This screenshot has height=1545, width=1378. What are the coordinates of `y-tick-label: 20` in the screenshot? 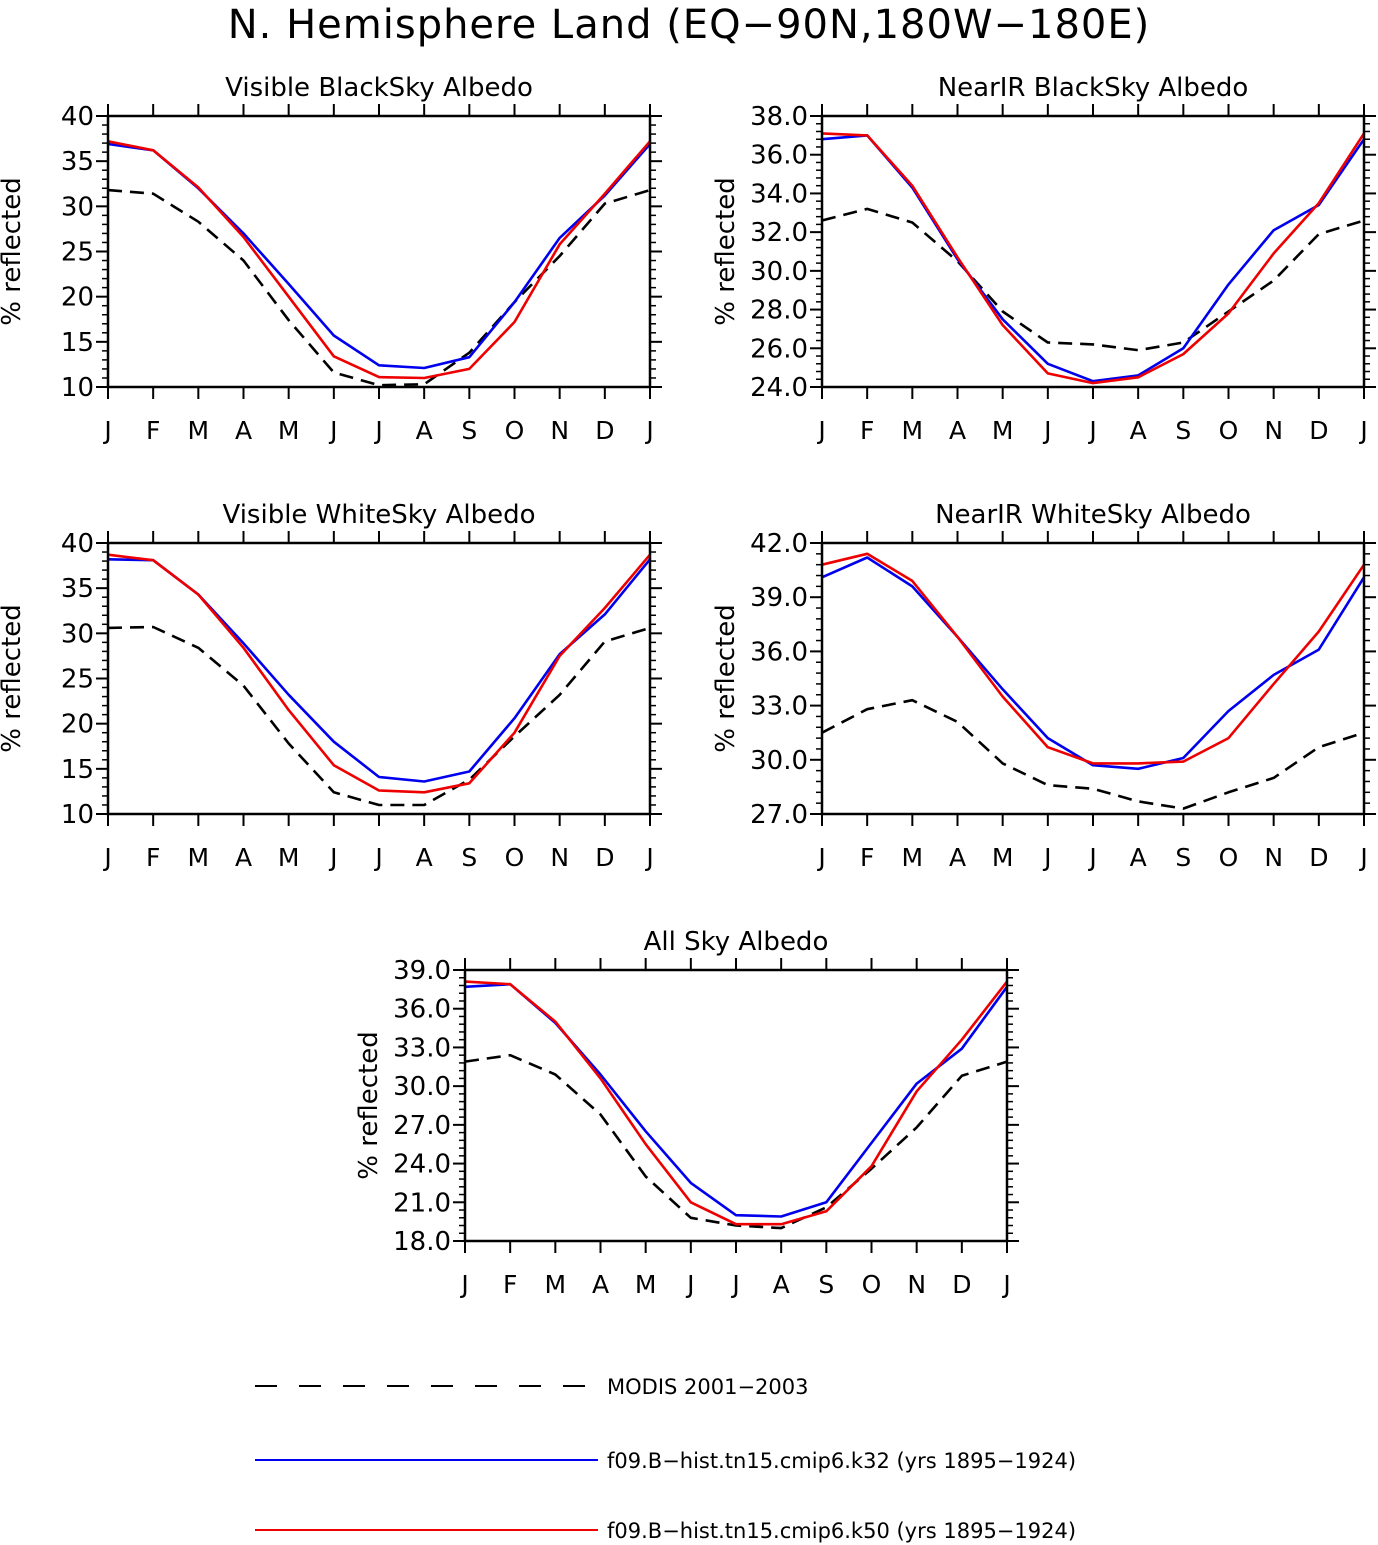 It's located at (77, 725).